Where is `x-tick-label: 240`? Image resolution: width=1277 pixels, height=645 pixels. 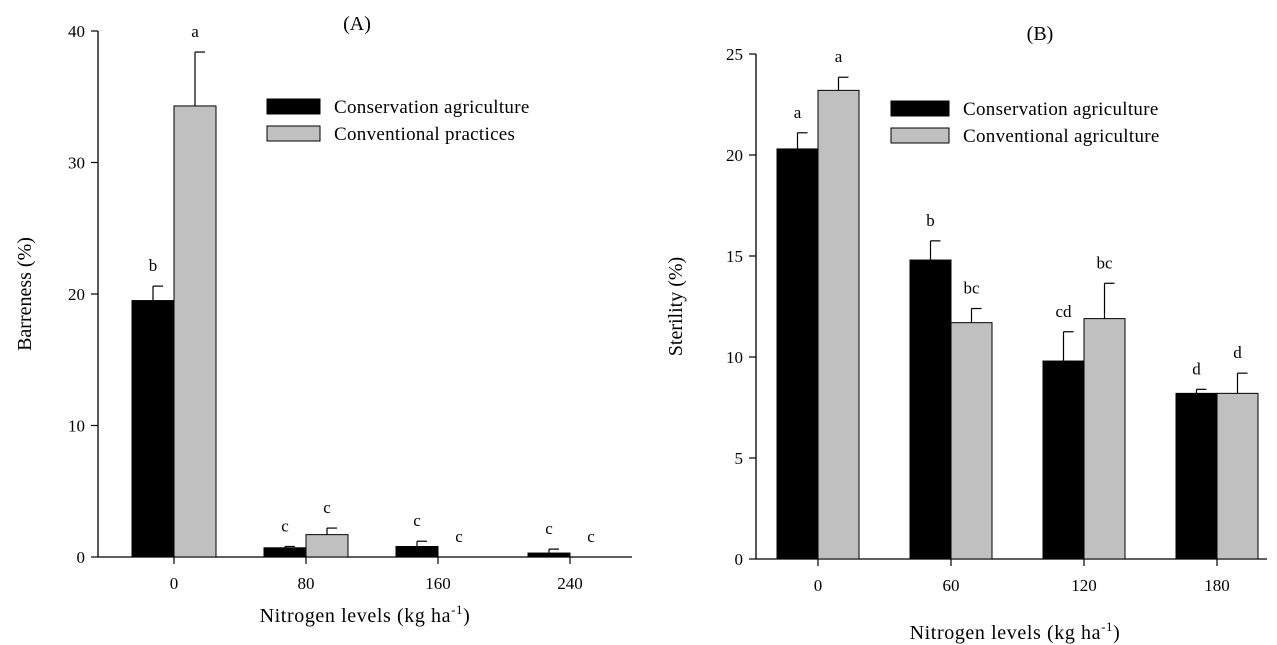 x-tick-label: 240 is located at coordinates (570, 583).